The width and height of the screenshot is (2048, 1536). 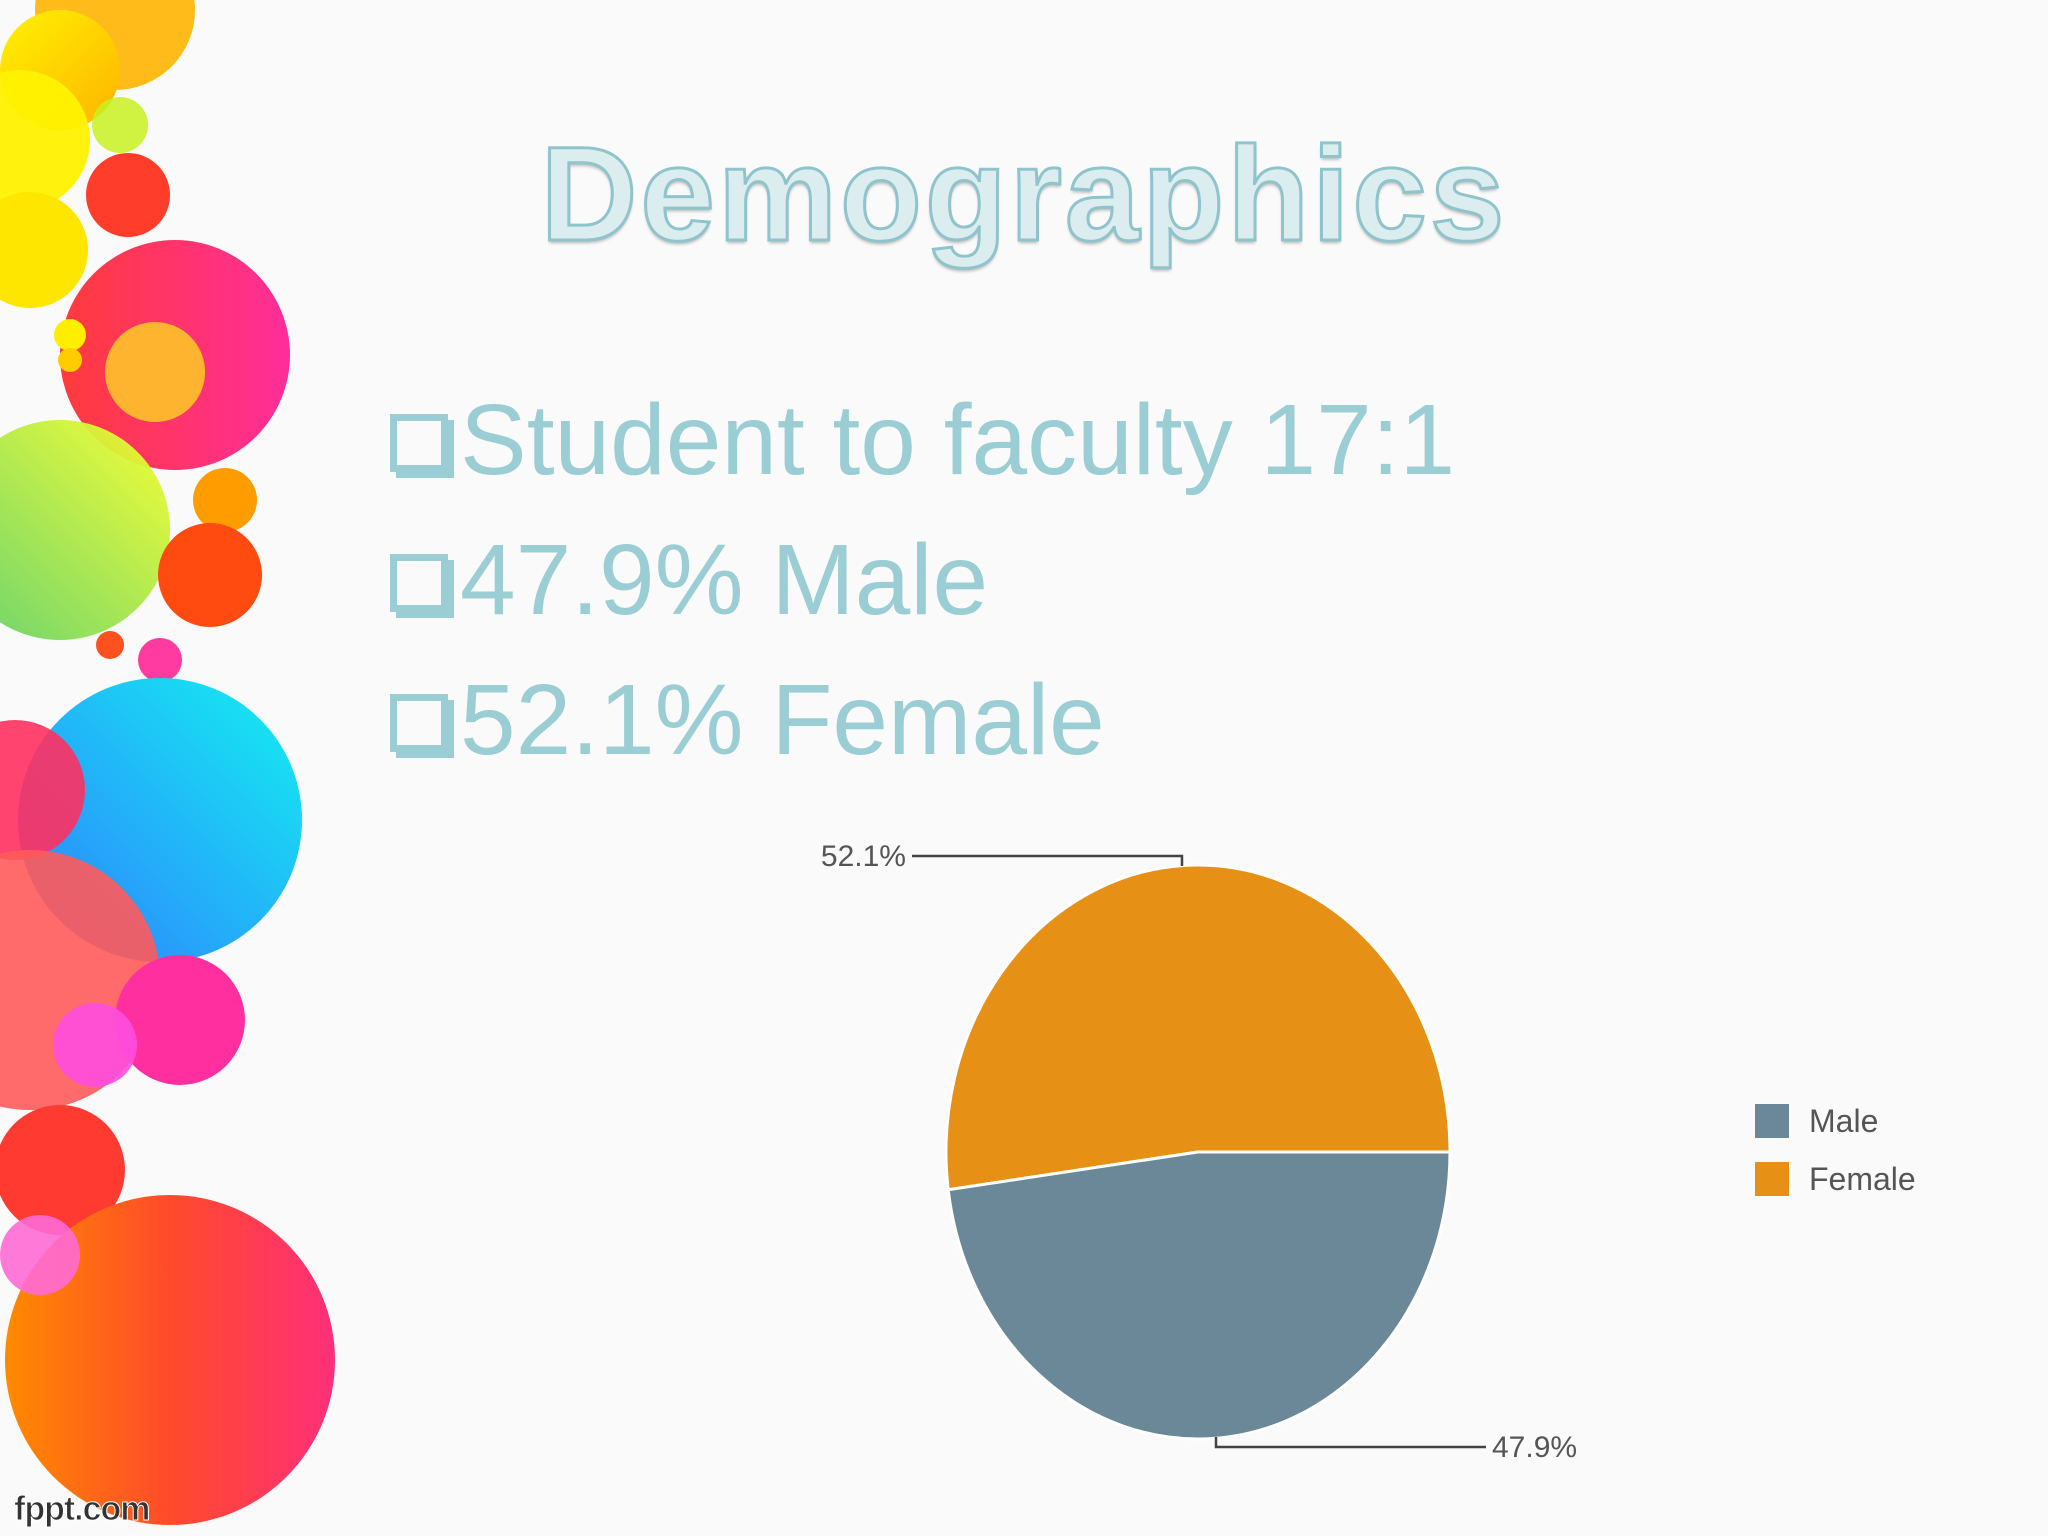 What do you see at coordinates (782, 719) in the screenshot?
I see `bullet-text: 52.1% Female` at bounding box center [782, 719].